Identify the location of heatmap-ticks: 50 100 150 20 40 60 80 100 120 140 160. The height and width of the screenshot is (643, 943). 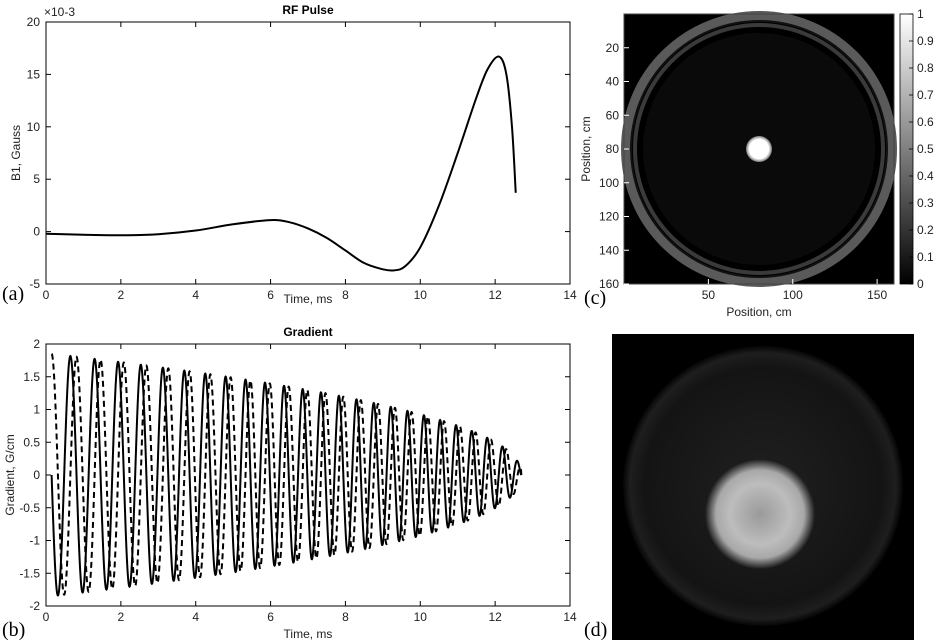
(743, 171).